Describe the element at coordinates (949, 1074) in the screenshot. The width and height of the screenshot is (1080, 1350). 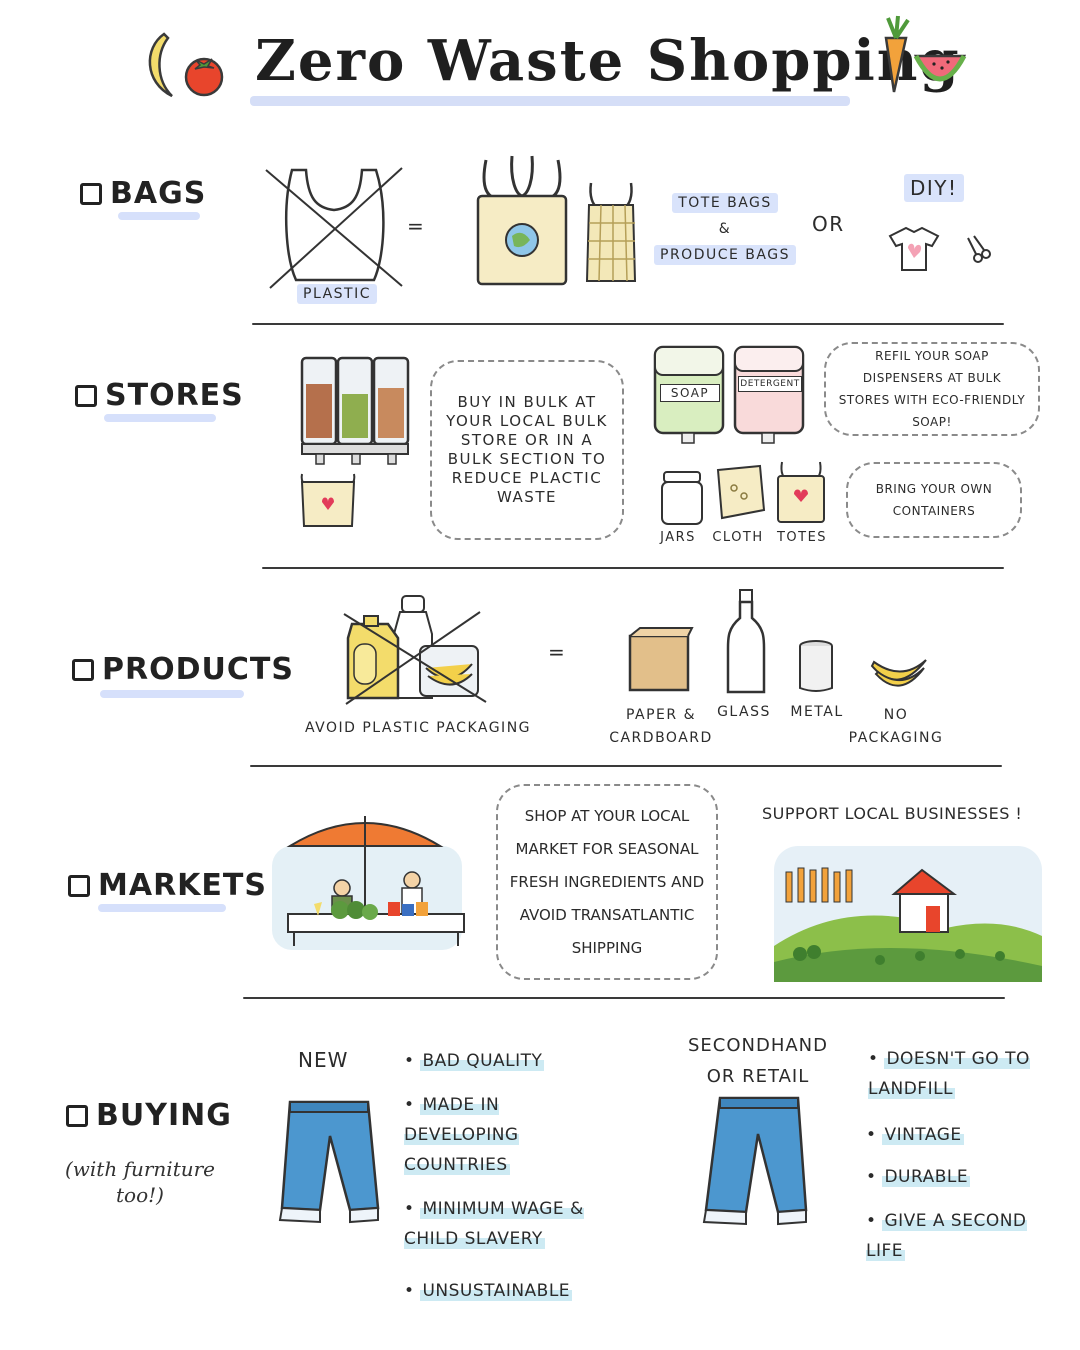
I see `second-point-1: • DOESN'T GO TO LANDFILL` at that location.